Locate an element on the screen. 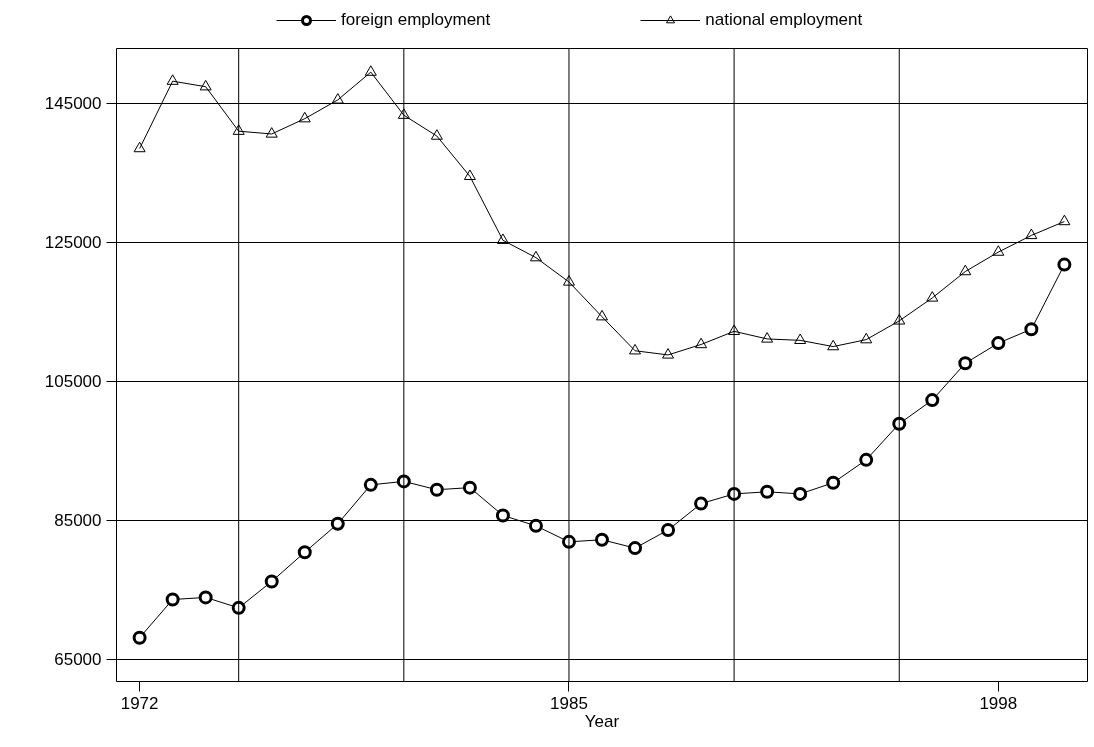  y-tick-label: 85000 is located at coordinates (78, 521).